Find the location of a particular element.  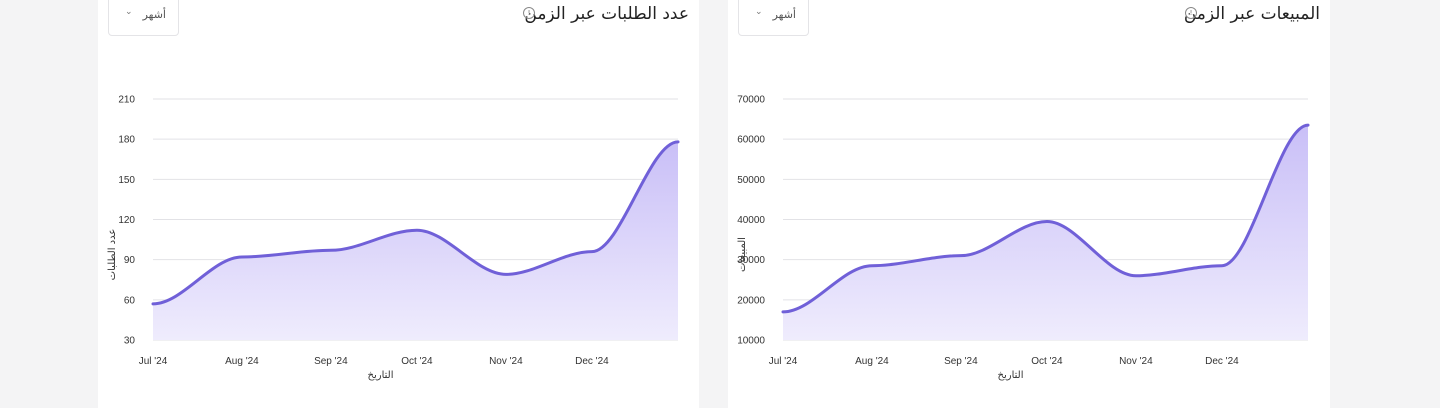

y-tick-label: 150 is located at coordinates (126, 180).